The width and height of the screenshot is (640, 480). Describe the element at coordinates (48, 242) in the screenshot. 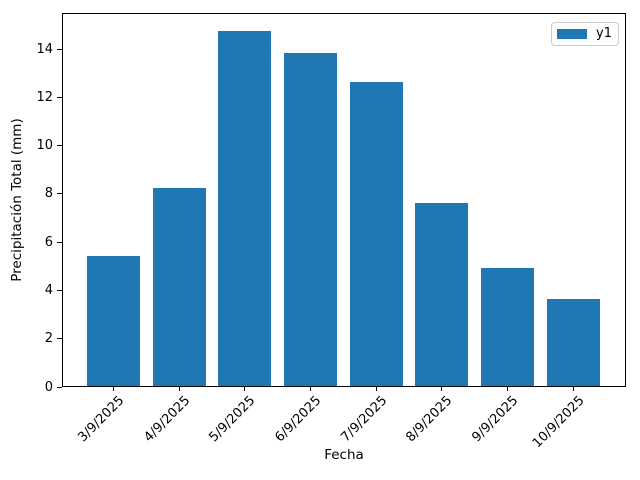

I see `y-tick-label: 6` at that location.